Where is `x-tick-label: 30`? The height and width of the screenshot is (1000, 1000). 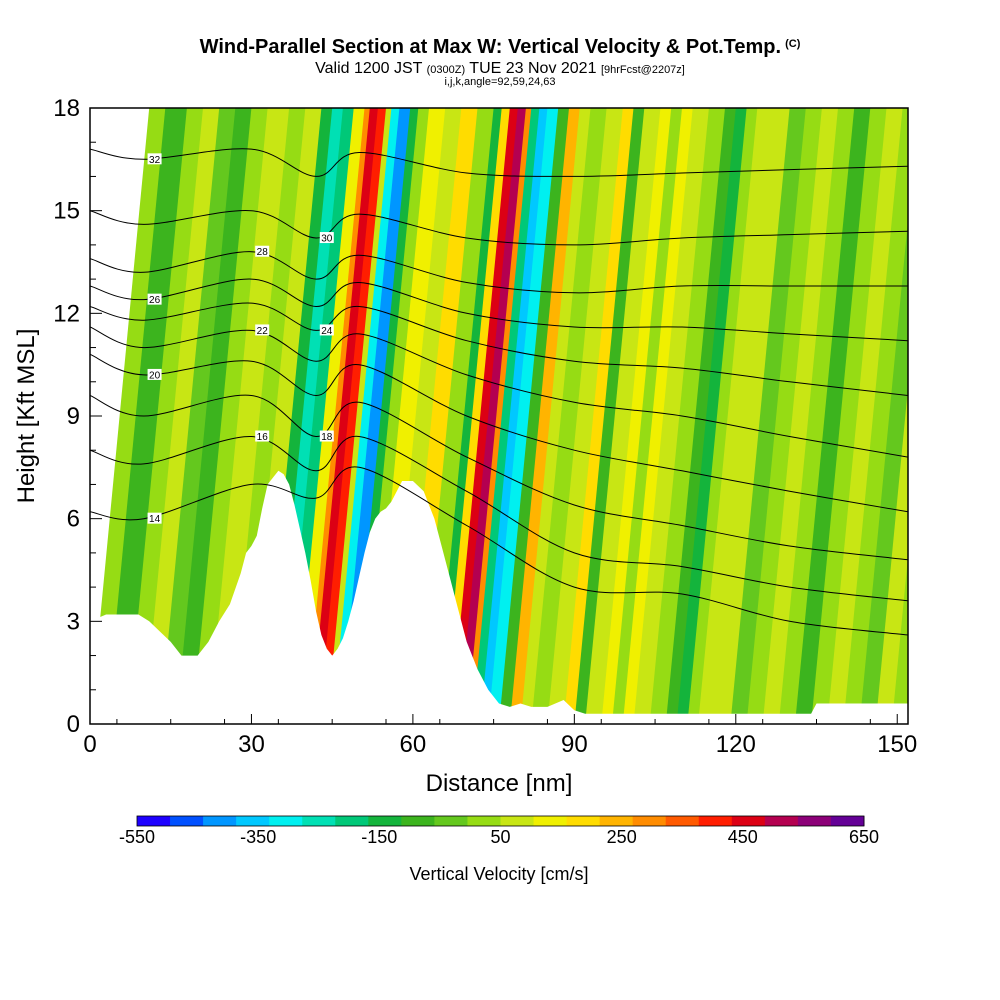 x-tick-label: 30 is located at coordinates (251, 744).